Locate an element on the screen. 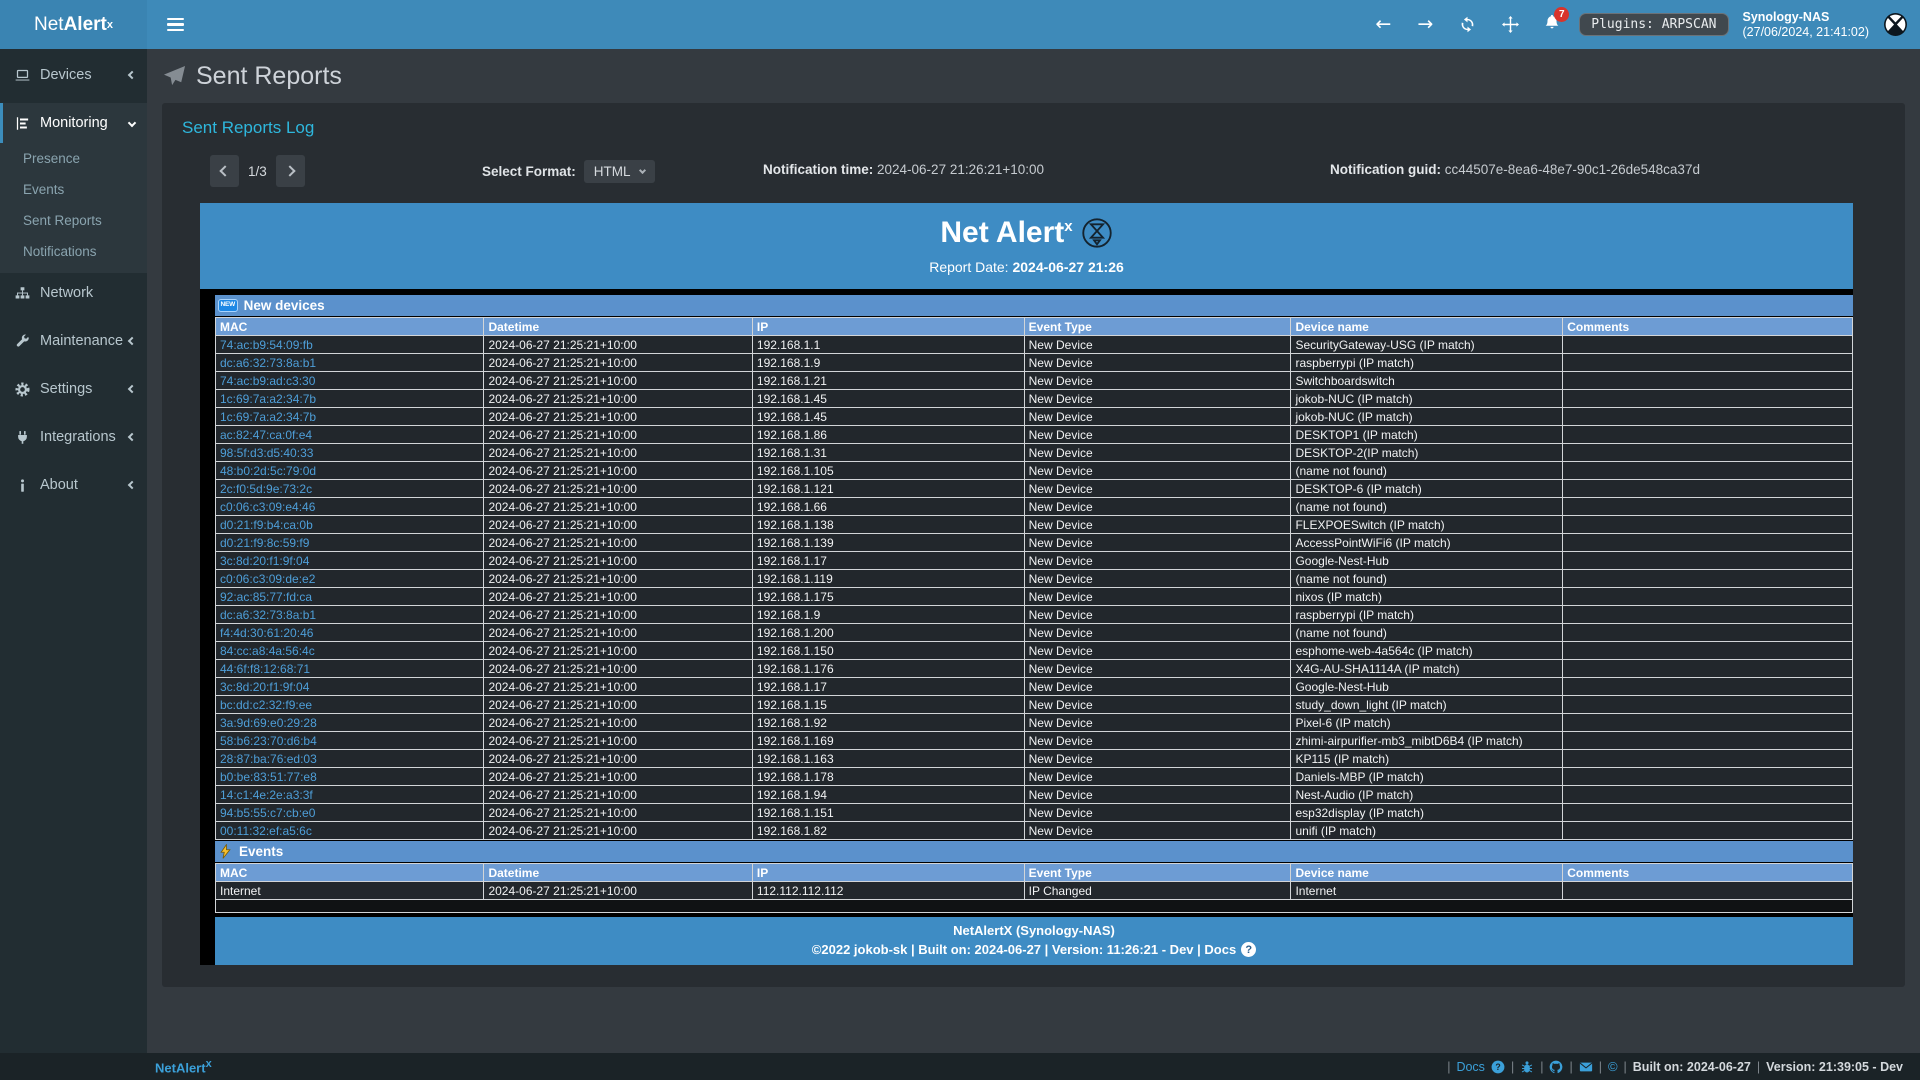  mac-link: 3a:9d:69:e0:29:28 is located at coordinates (349, 722).